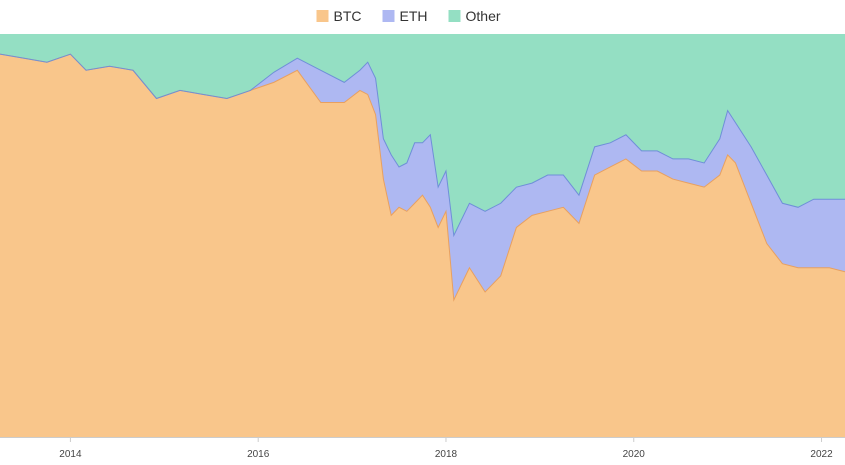 This screenshot has width=845, height=465. I want to click on x-tick-label: 2018, so click(446, 454).